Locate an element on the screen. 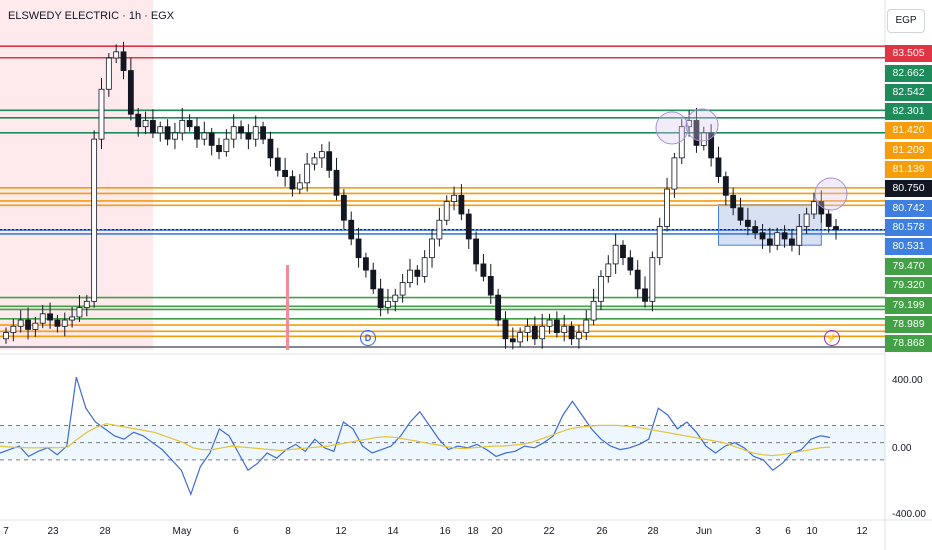 This screenshot has width=932, height=550. time-axis-label: 16 is located at coordinates (445, 531).